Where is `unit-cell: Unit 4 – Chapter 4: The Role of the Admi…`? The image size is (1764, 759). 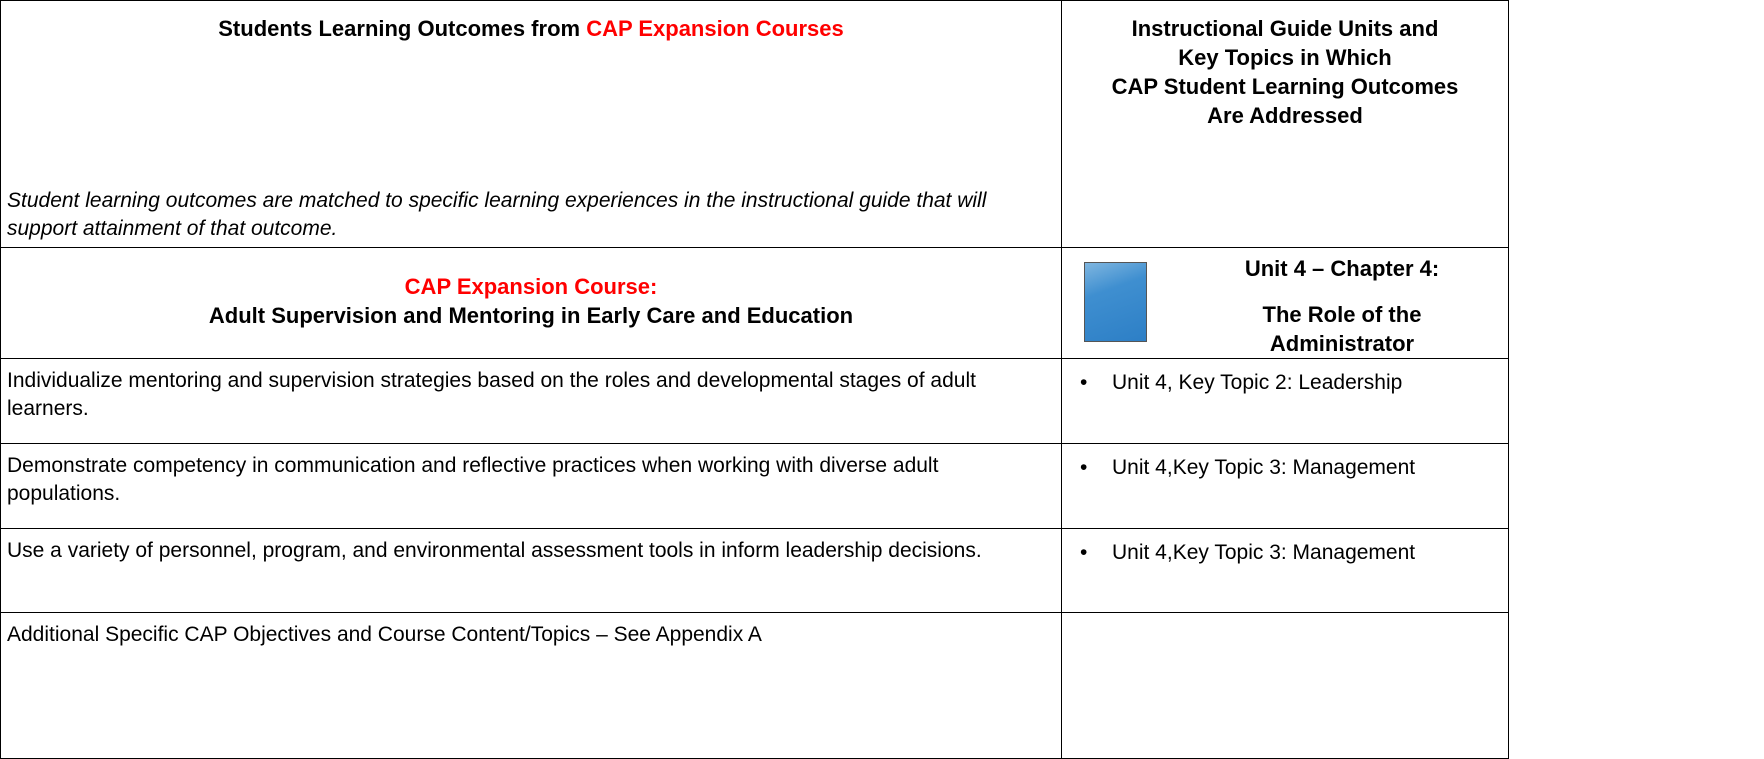 unit-cell: Unit 4 – Chapter 4: The Role of the Admi… is located at coordinates (1285, 303).